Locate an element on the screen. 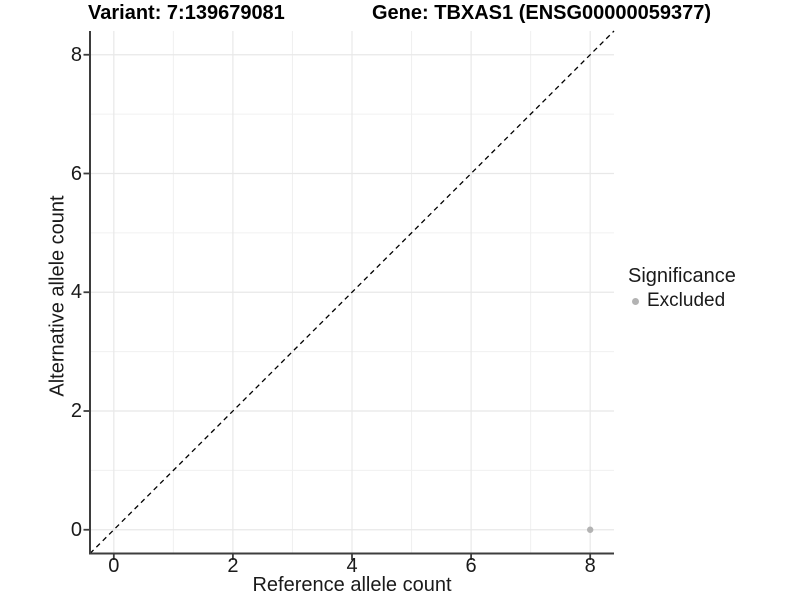 The width and height of the screenshot is (800, 600). legend-item-label: Excluded is located at coordinates (686, 300).